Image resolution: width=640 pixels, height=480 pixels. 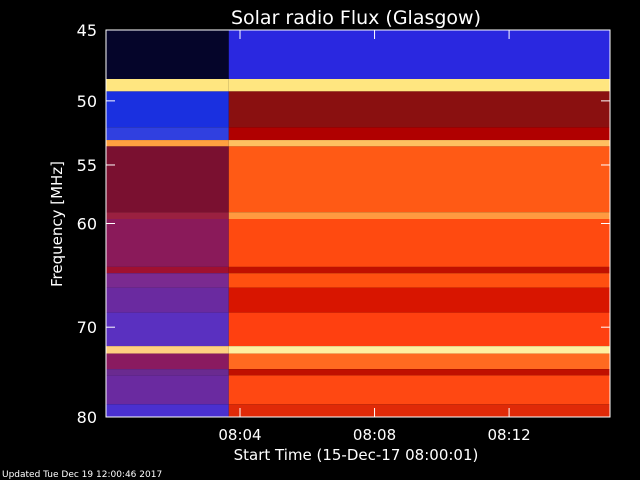 I want to click on y-tick-label-80: 80, so click(x=87, y=417).